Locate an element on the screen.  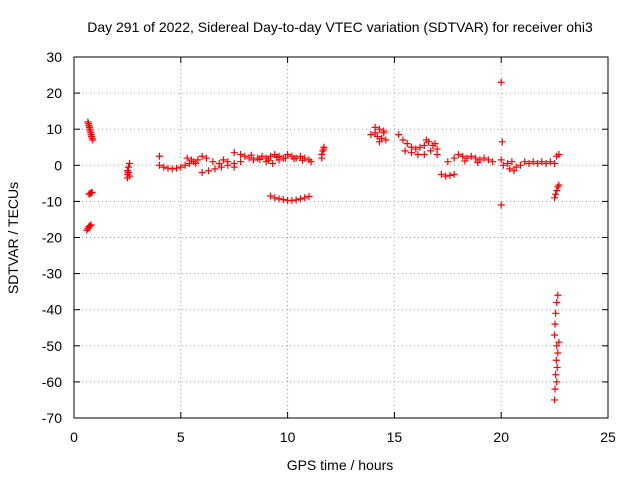
y-tick-label: 0 is located at coordinates (58, 165).